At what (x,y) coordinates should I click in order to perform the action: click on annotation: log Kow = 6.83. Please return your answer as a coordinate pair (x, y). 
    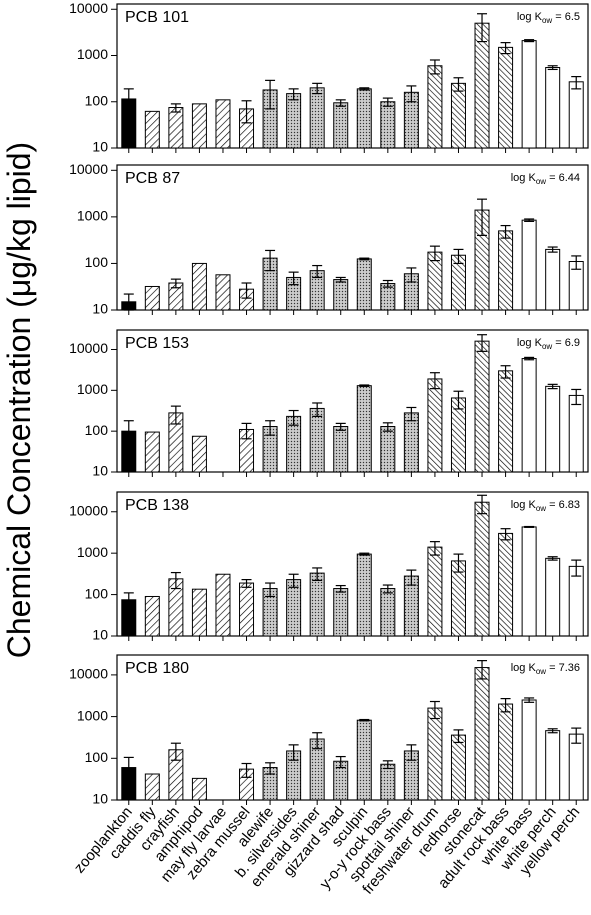
    Looking at the image, I should click on (545, 506).